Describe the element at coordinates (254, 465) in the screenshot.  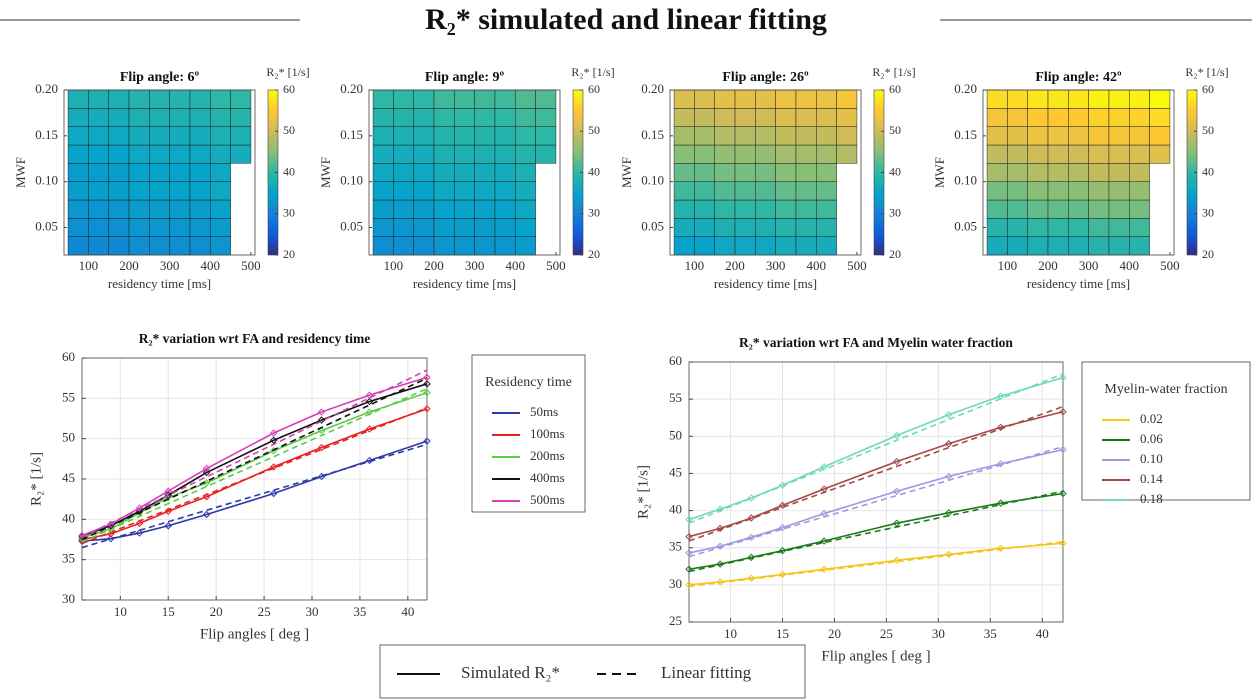
I see `simulated-line` at that location.